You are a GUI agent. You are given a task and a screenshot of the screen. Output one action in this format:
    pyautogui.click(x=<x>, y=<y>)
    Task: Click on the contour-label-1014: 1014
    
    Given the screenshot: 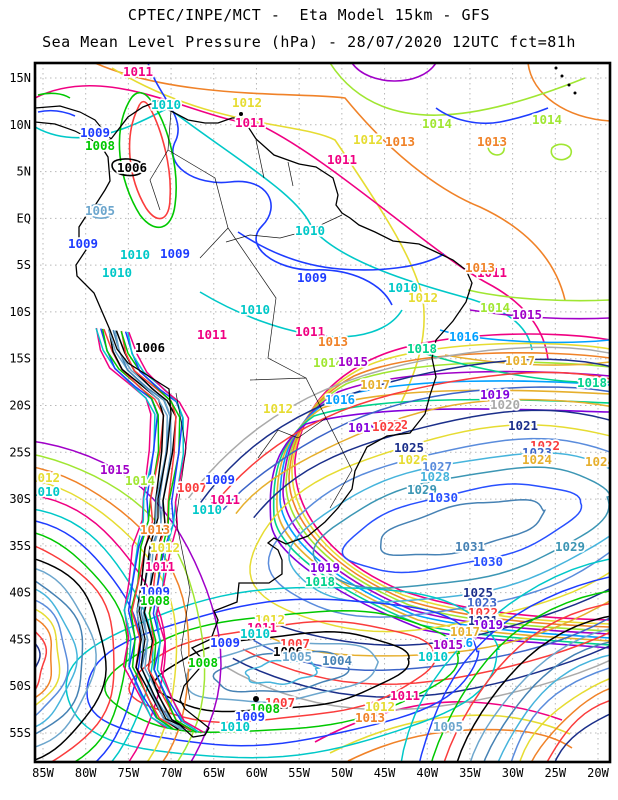 What is the action you would take?
    pyautogui.click(x=437, y=123)
    